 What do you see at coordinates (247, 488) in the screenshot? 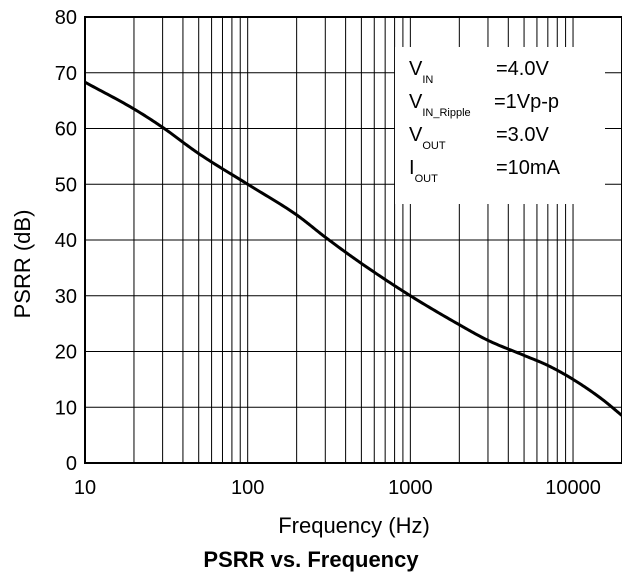
I see `x-tick-label: 100` at bounding box center [247, 488].